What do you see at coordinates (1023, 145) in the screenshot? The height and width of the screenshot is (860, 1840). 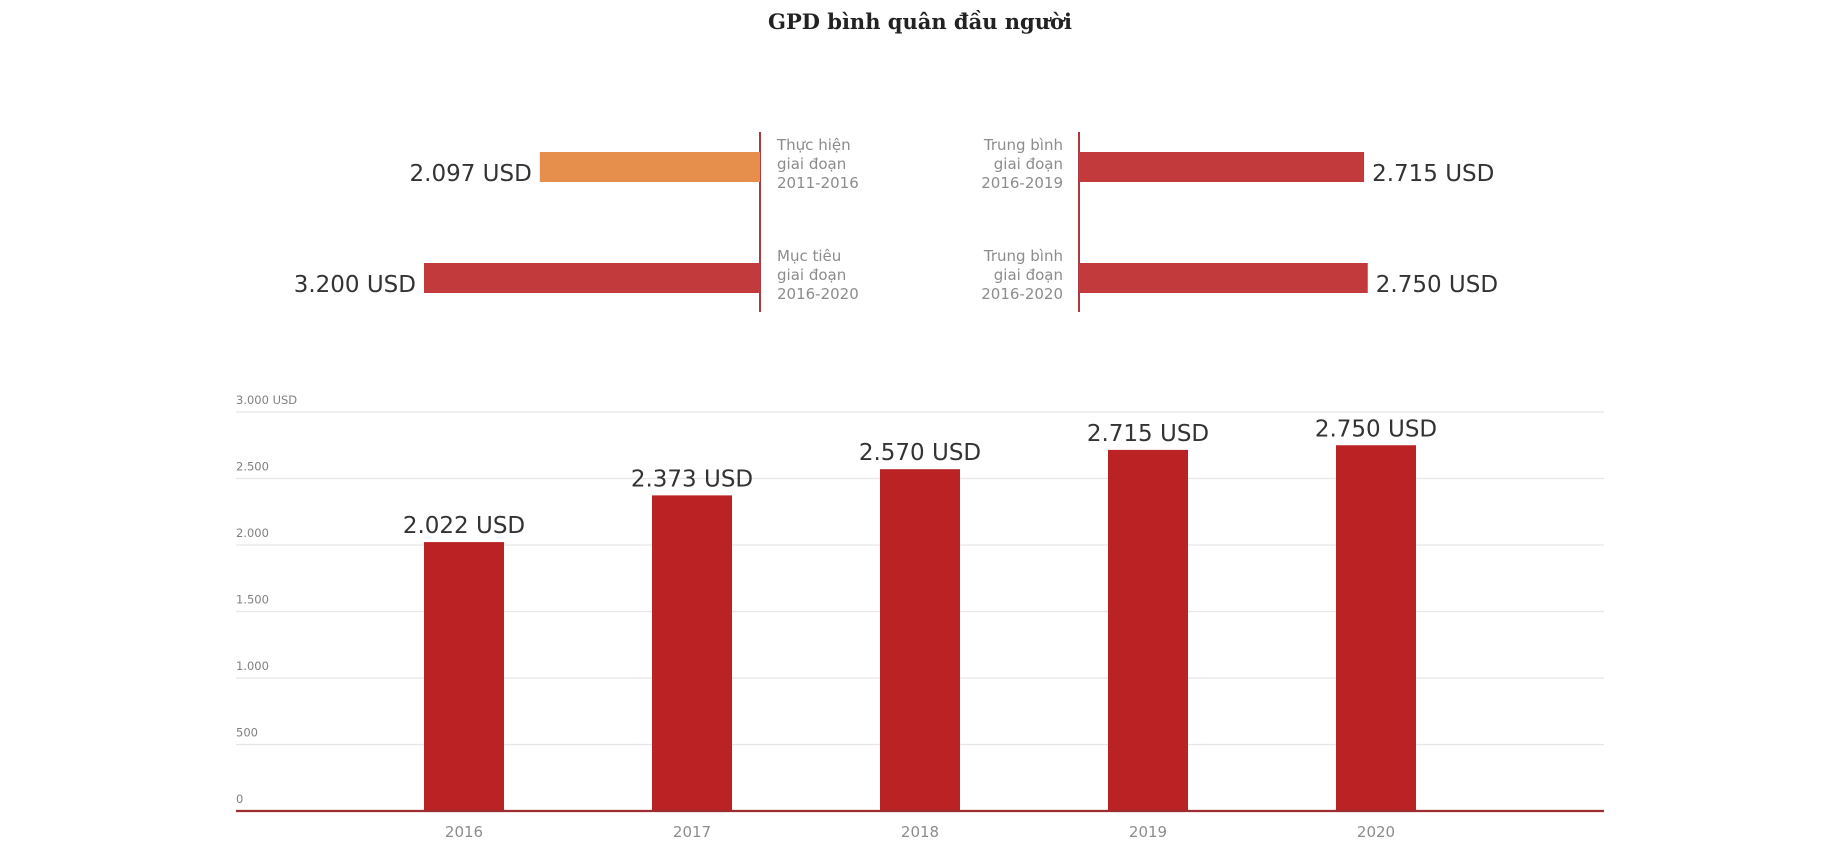 I see `right-period-label-1-line-1: Trung bình` at bounding box center [1023, 145].